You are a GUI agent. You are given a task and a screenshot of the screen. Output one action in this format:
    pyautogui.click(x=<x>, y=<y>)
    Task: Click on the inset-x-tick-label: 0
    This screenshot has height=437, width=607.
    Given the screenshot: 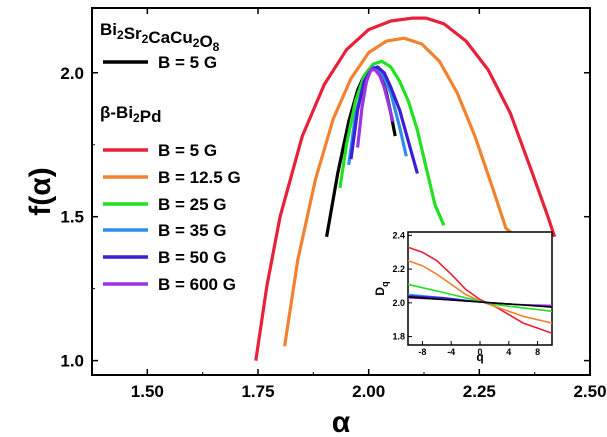 What is the action you would take?
    pyautogui.click(x=479, y=352)
    